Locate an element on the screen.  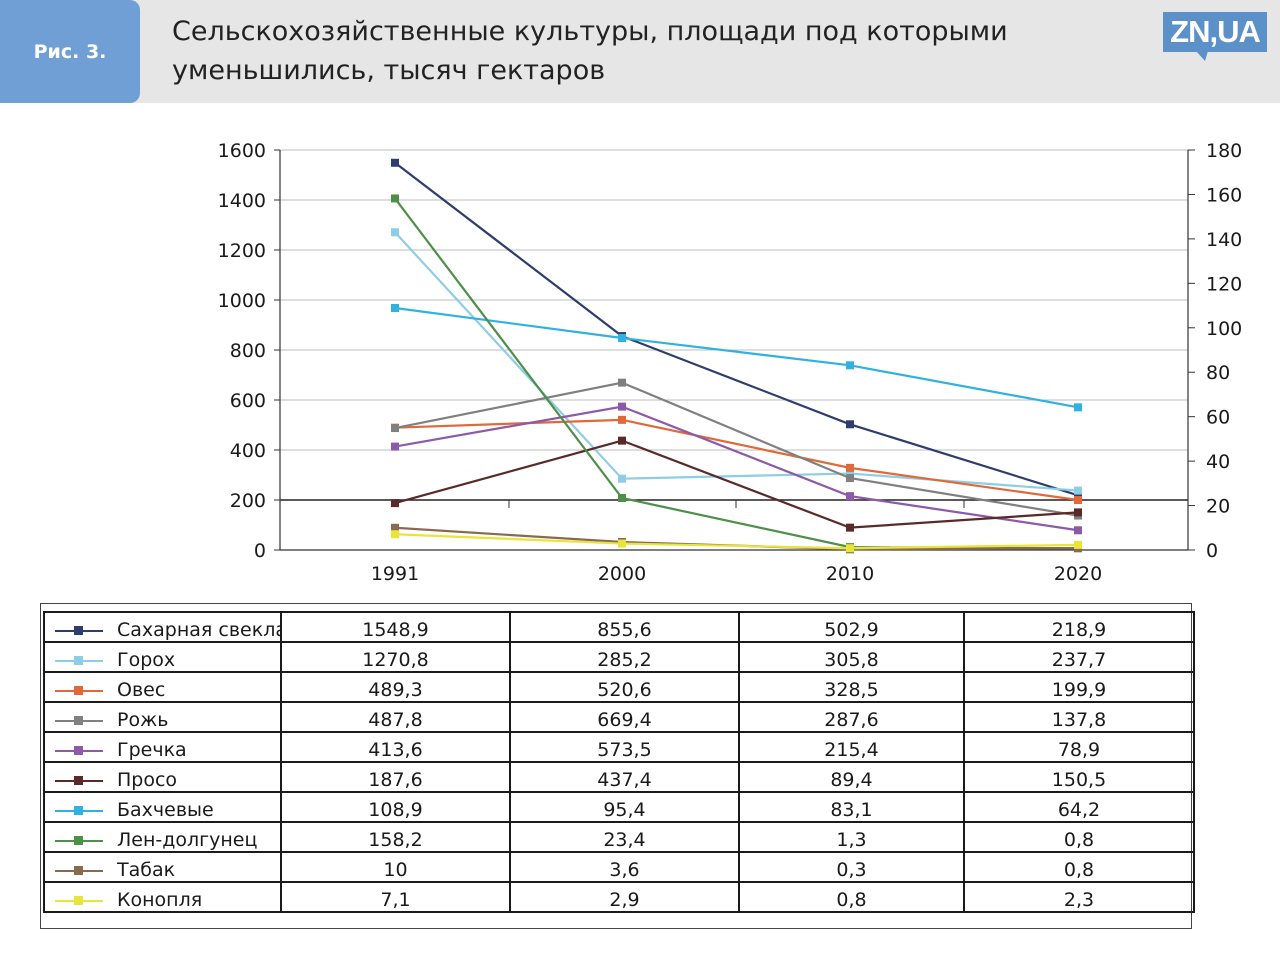
series-name: Рожь is located at coordinates (143, 720).